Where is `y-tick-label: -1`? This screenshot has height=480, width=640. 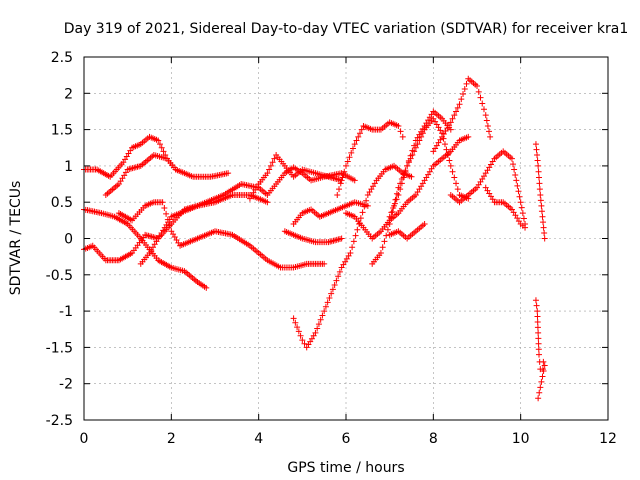 y-tick-label: -1 is located at coordinates (66, 312).